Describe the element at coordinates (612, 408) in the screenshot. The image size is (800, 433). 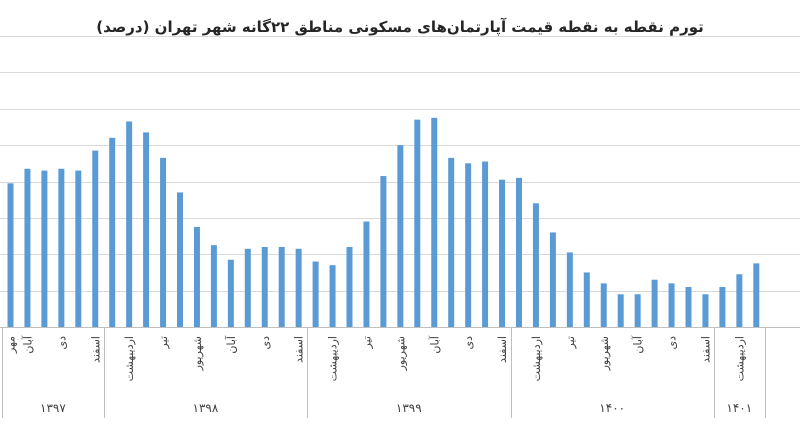
I see `year-label: ۱۴۰۰` at that location.